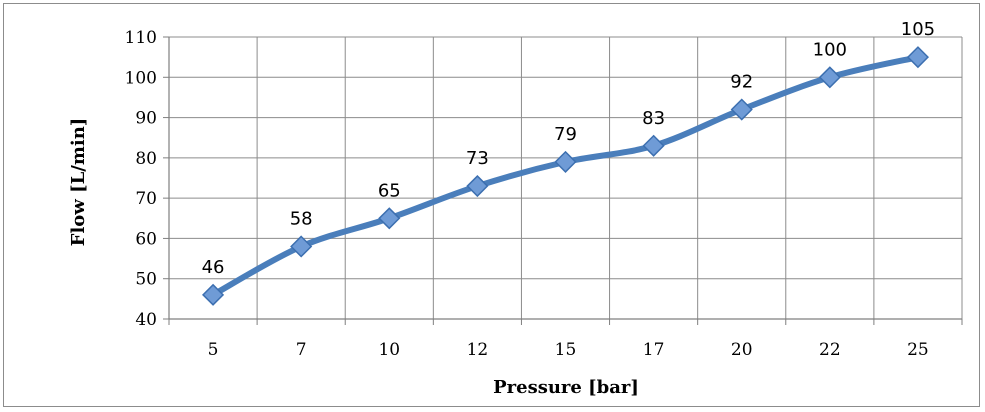  What do you see at coordinates (389, 350) in the screenshot?
I see `x-tick-label: 10` at bounding box center [389, 350].